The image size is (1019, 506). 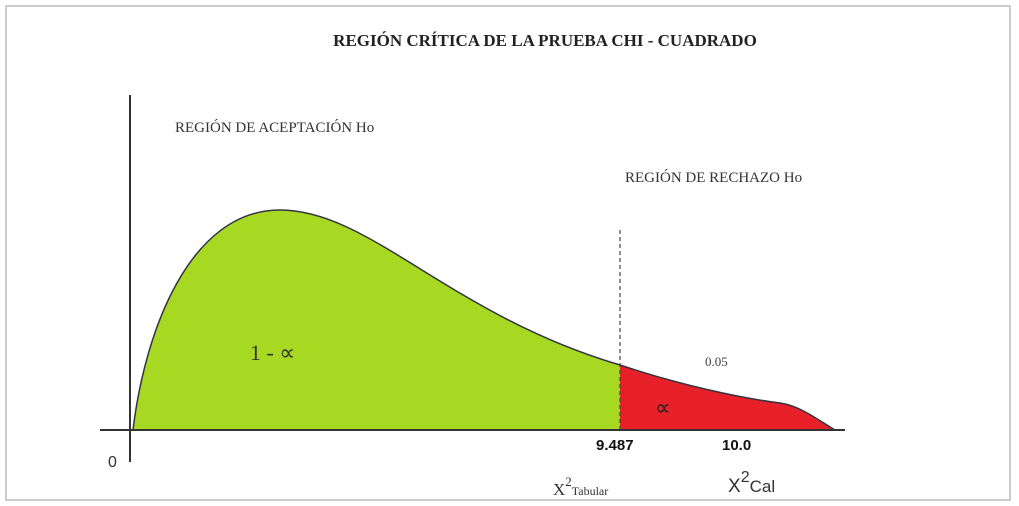 What do you see at coordinates (763, 486) in the screenshot?
I see `subscript: Cal` at bounding box center [763, 486].